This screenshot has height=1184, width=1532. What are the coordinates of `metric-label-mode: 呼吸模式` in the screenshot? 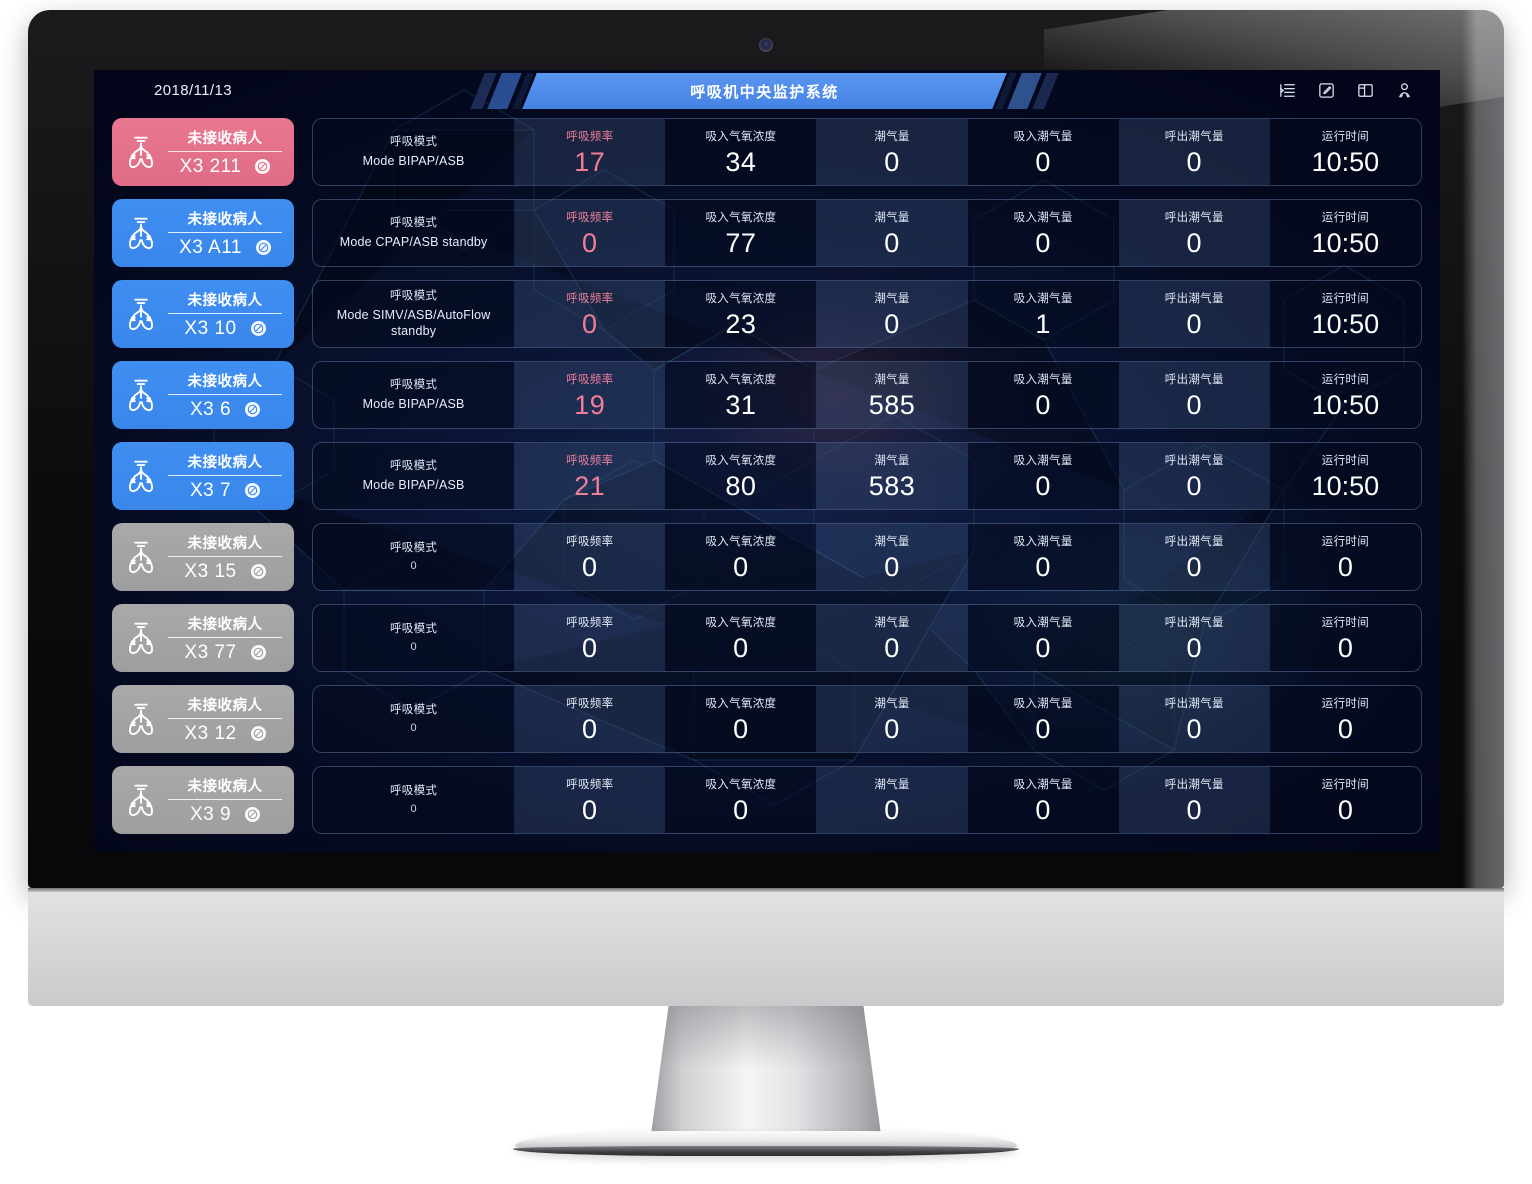 It's located at (414, 710).